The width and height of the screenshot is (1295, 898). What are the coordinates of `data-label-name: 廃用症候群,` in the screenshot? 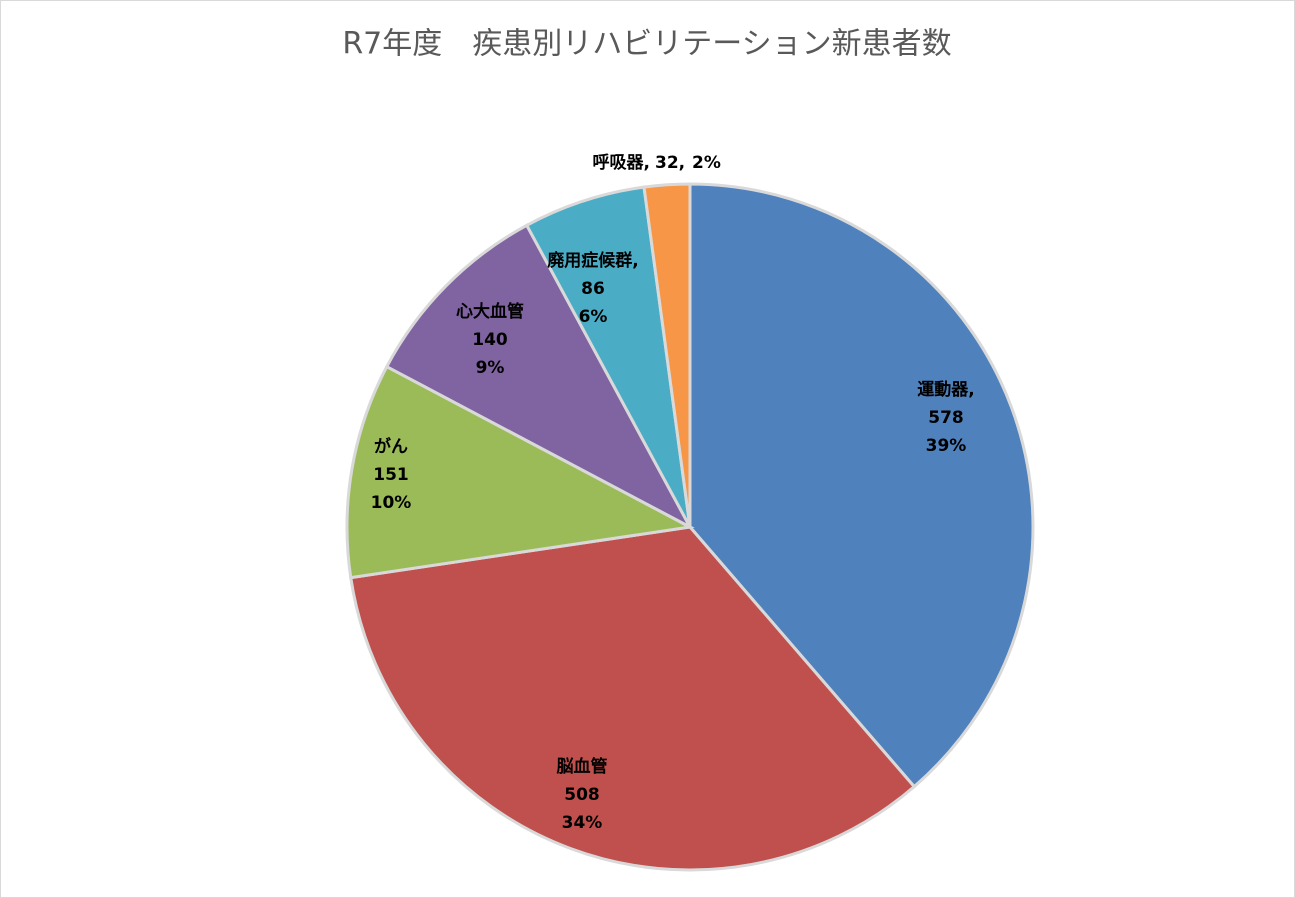 It's located at (592, 260).